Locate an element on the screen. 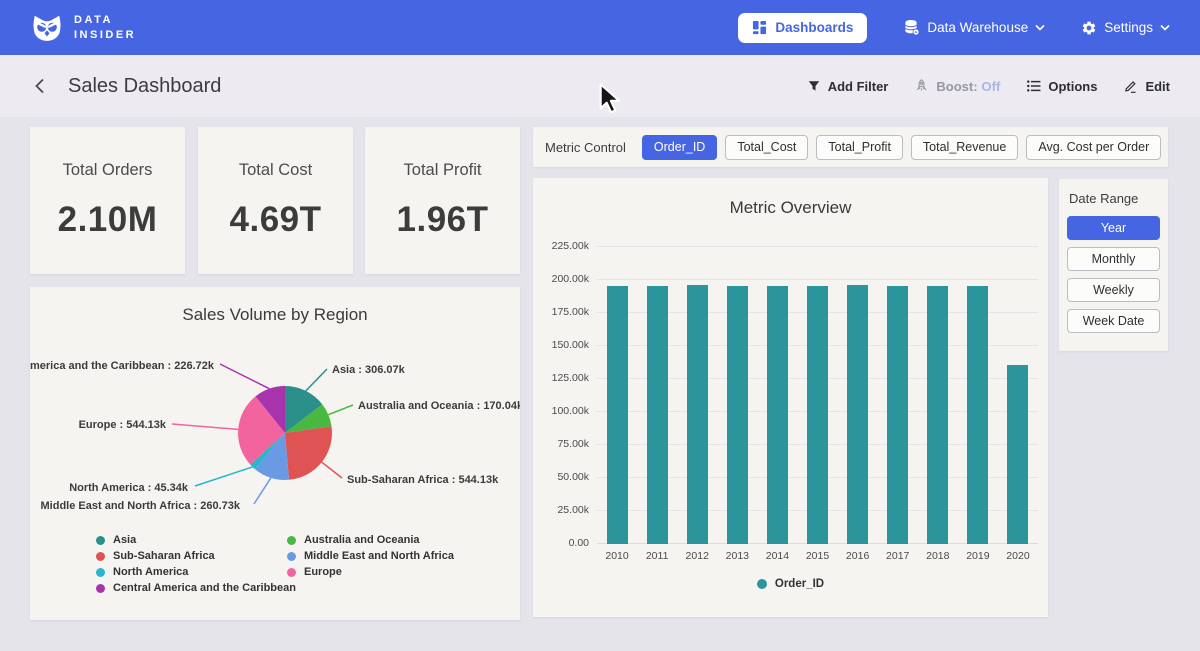  date-range-week-date: Week Date is located at coordinates (1113, 321).